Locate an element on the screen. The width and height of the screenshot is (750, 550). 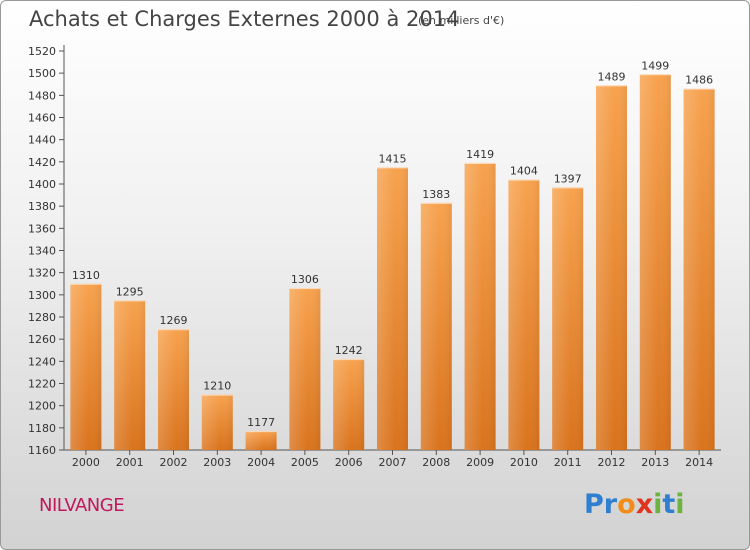
y-tick-label: 1280 is located at coordinates (42, 317).